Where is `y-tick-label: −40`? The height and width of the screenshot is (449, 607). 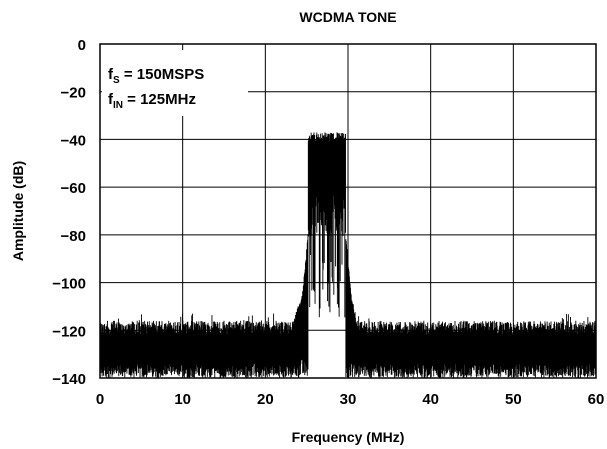 y-tick-label: −40 is located at coordinates (73, 140).